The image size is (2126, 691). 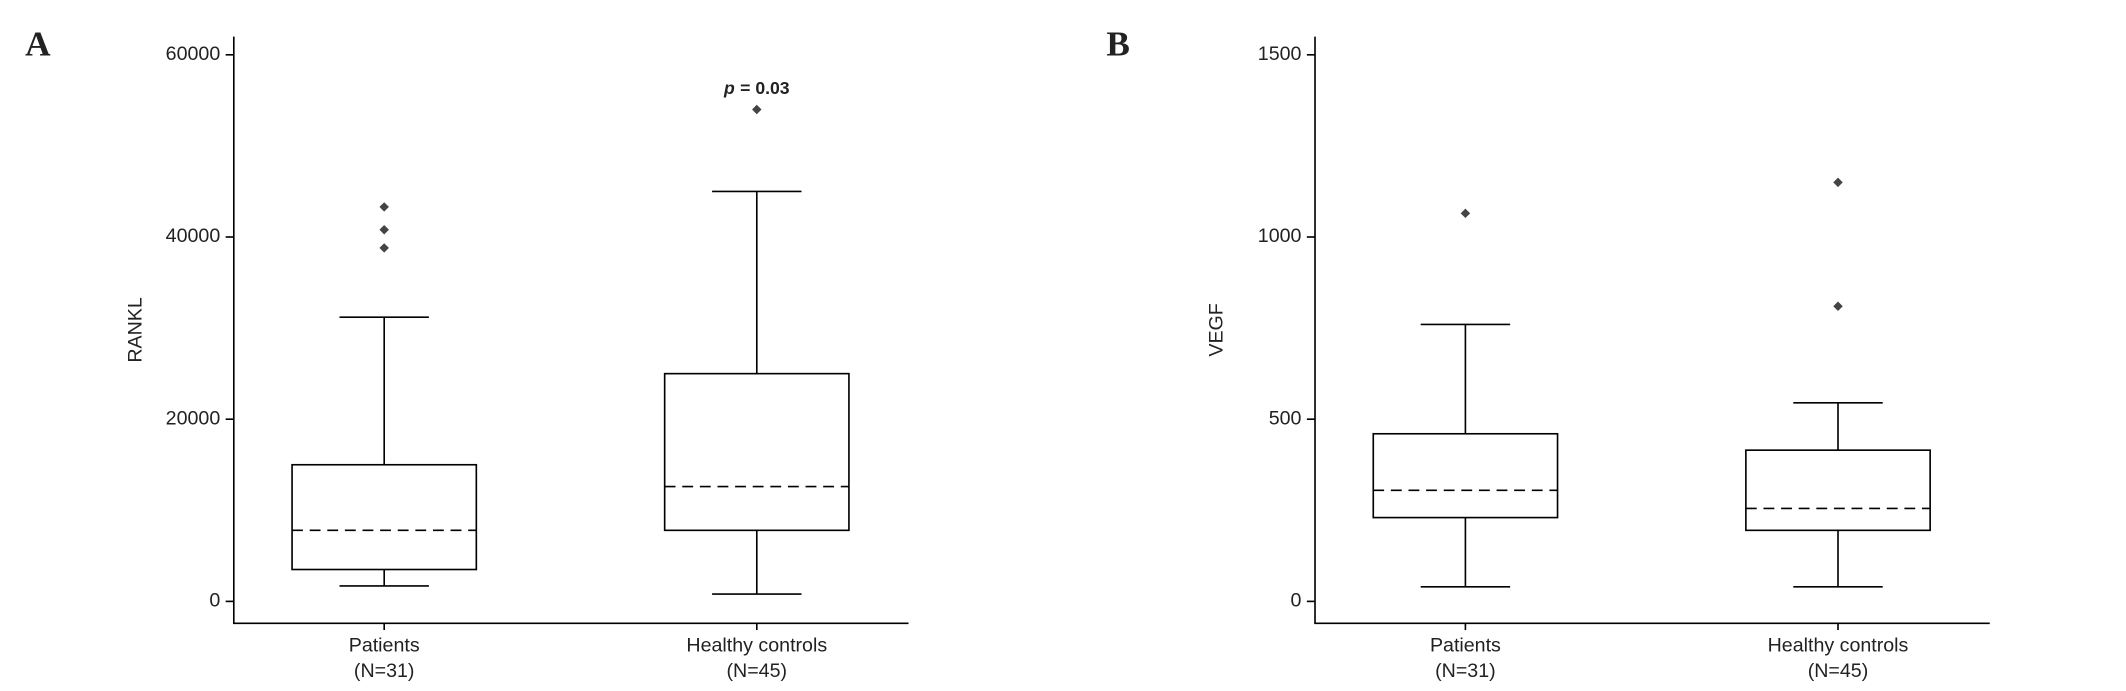 I want to click on y-tick-label: 1000, so click(x=1280, y=236).